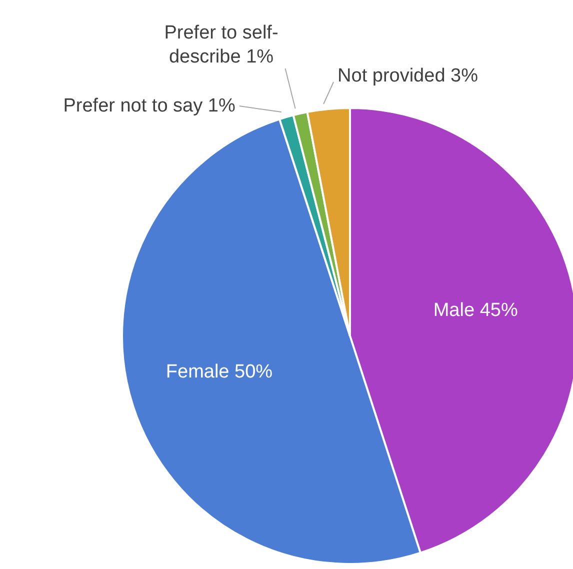  I want to click on slice-label: Male 45%, so click(475, 310).